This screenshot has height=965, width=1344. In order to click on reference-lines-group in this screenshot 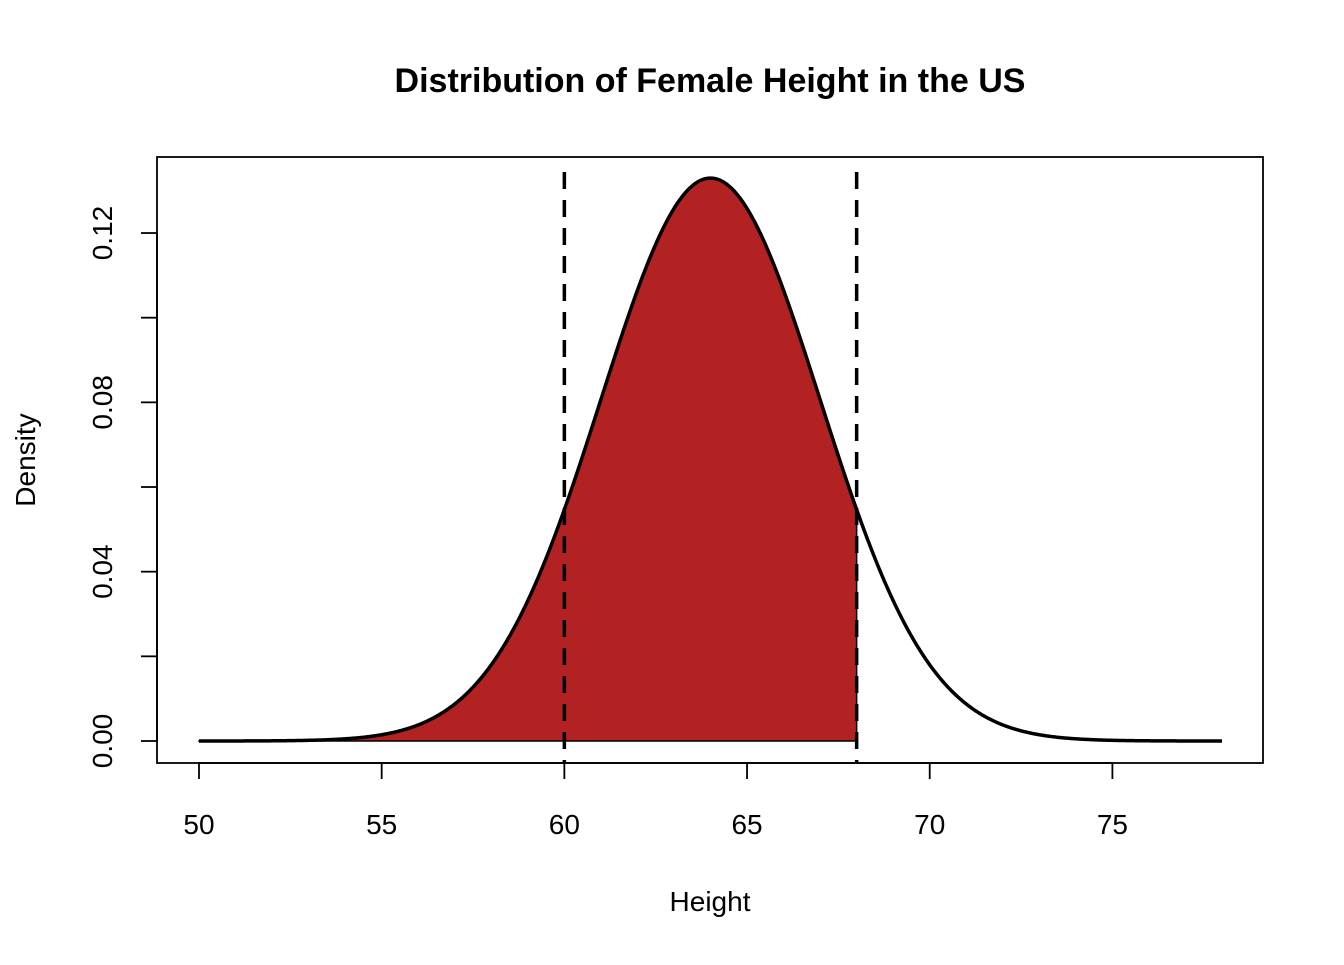, I will do `click(710, 467)`.